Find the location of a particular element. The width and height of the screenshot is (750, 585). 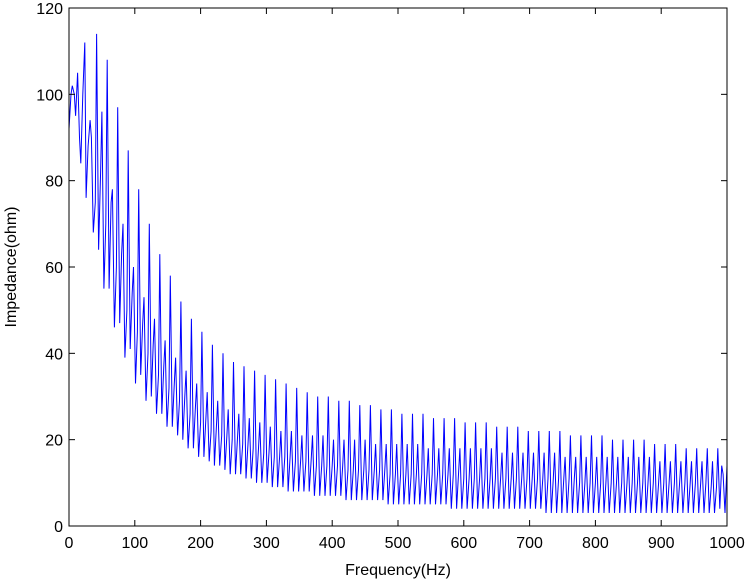

y-tick-label: 80 is located at coordinates (54, 182).